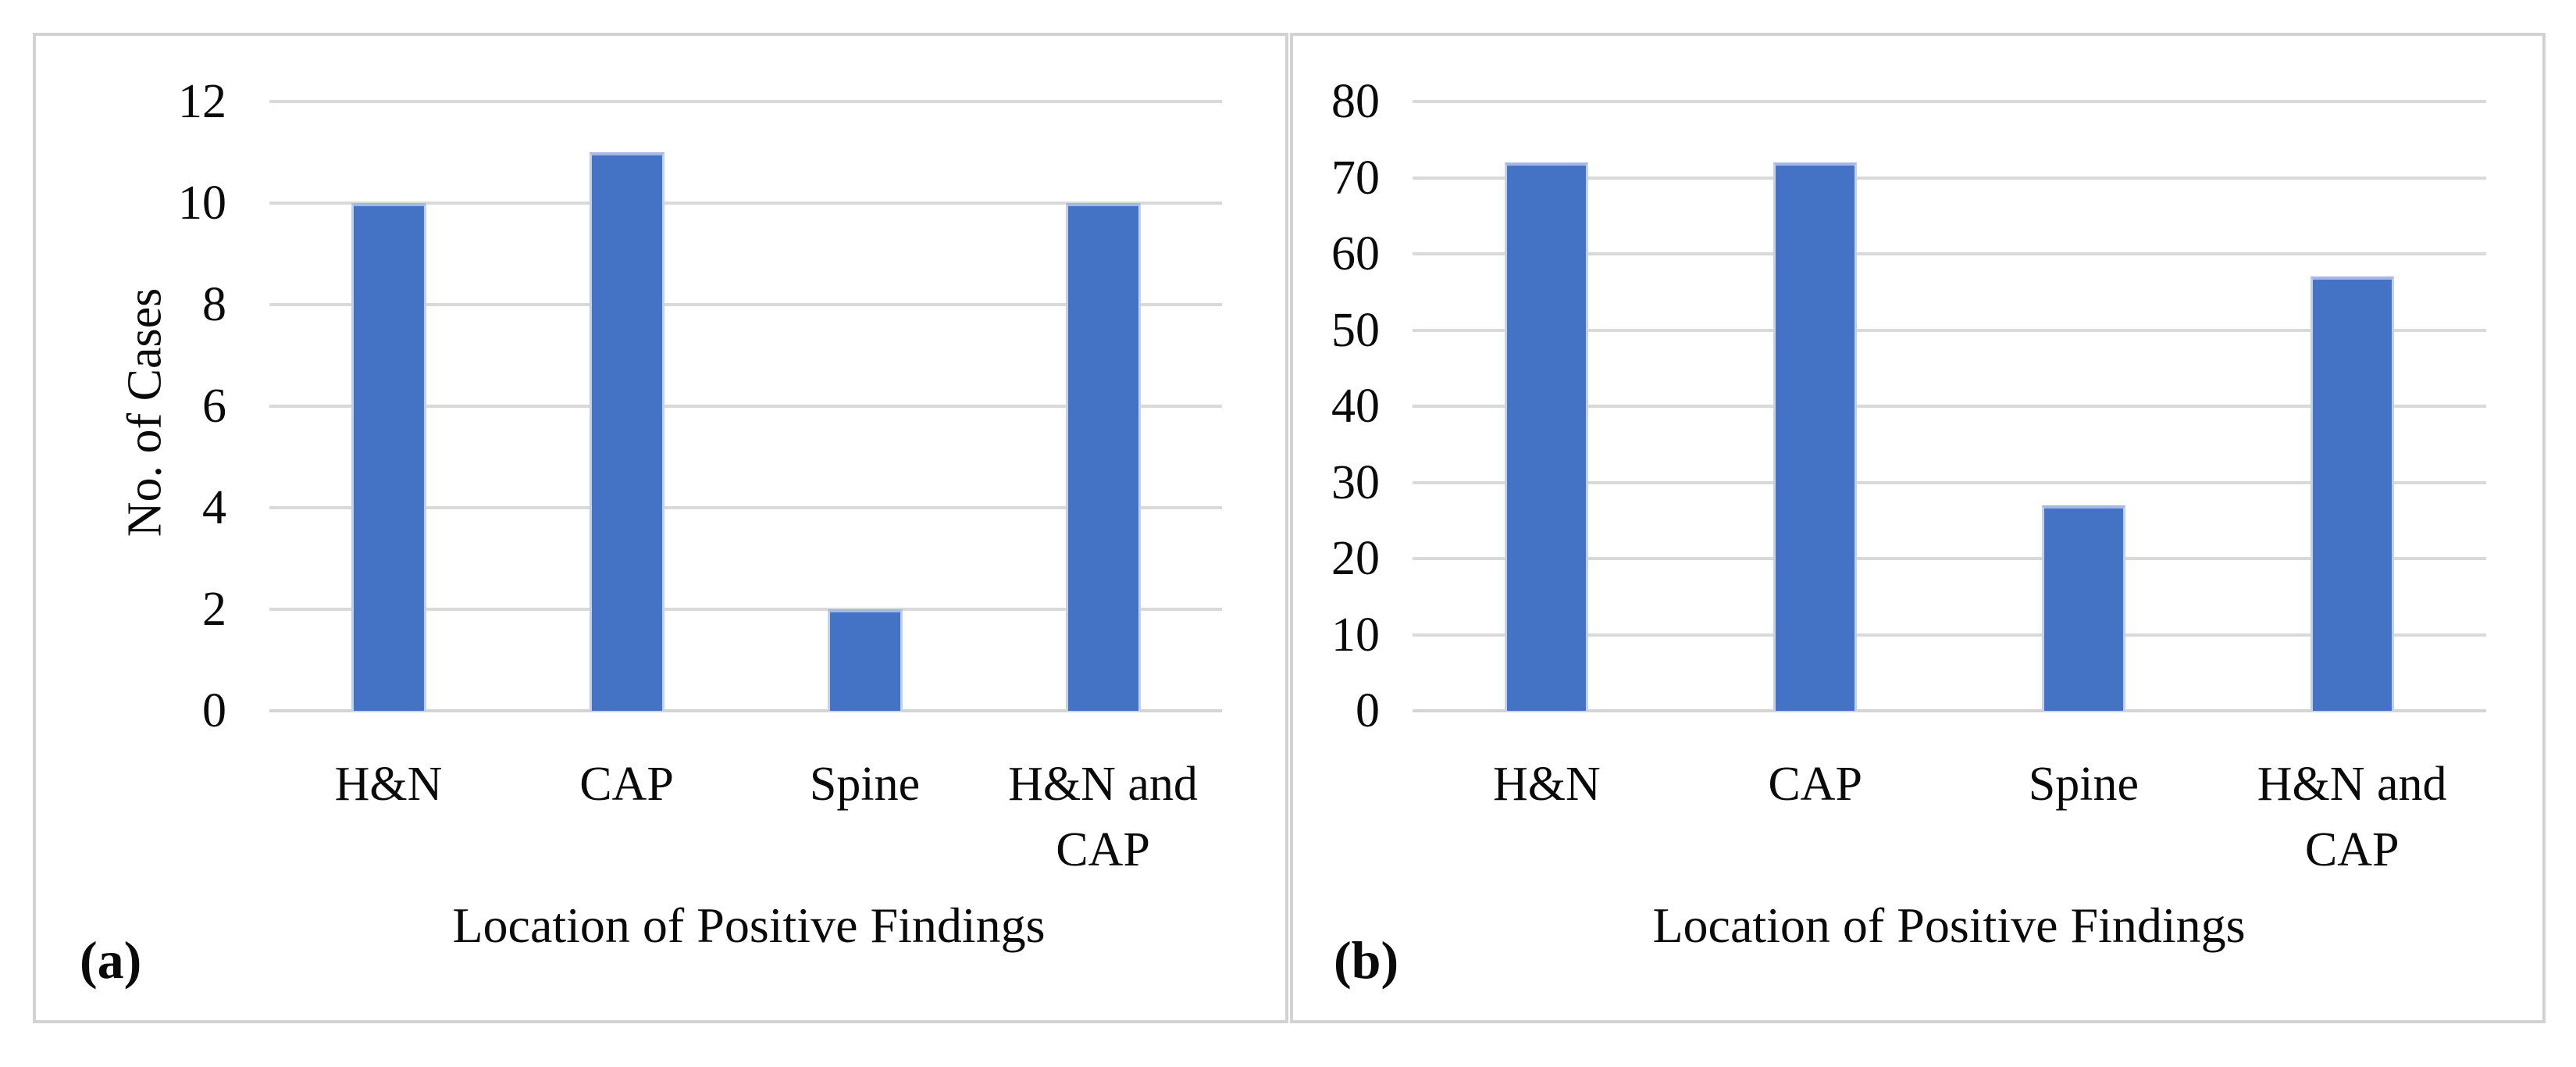 The image size is (2576, 1067). I want to click on panel-label-b: (b), so click(1366, 960).